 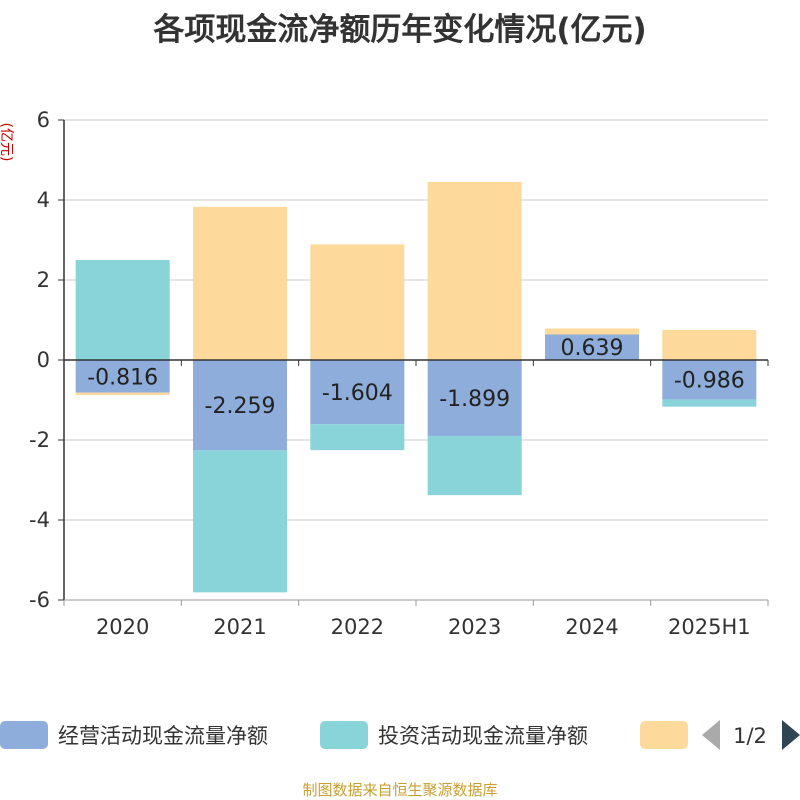 I want to click on x-tick-label: 2024, so click(x=591, y=627).